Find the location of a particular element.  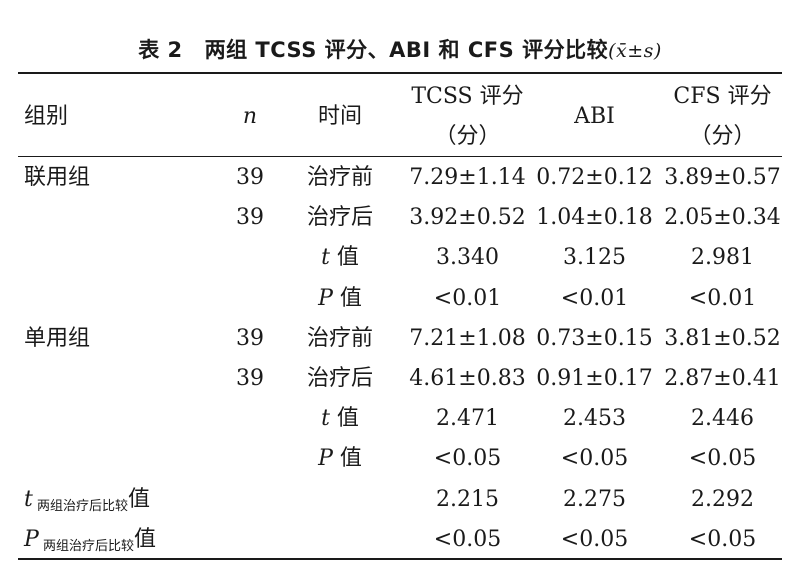

row-cfs: 2.87±0.41 is located at coordinates (722, 378).